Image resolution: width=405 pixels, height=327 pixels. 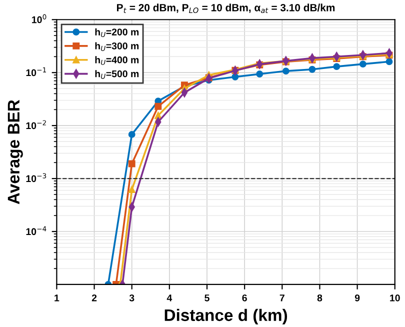 What do you see at coordinates (226, 9) in the screenshot?
I see `chart-title: P$_{t}$ = 20 dBm, P$_{LO}$ = 10 dBm, α$_{at}$ = 3.10 dB/km` at bounding box center [226, 9].